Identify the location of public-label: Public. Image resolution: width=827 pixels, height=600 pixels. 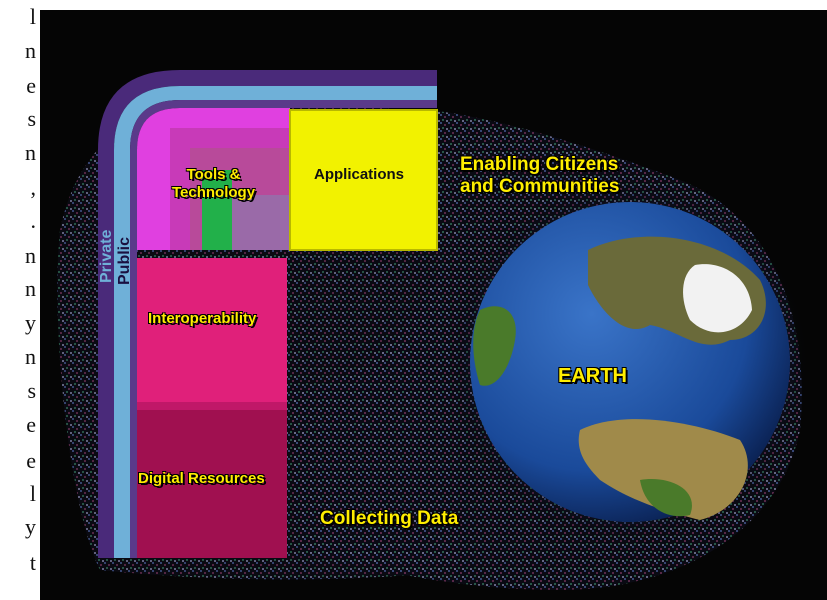
(124, 260).